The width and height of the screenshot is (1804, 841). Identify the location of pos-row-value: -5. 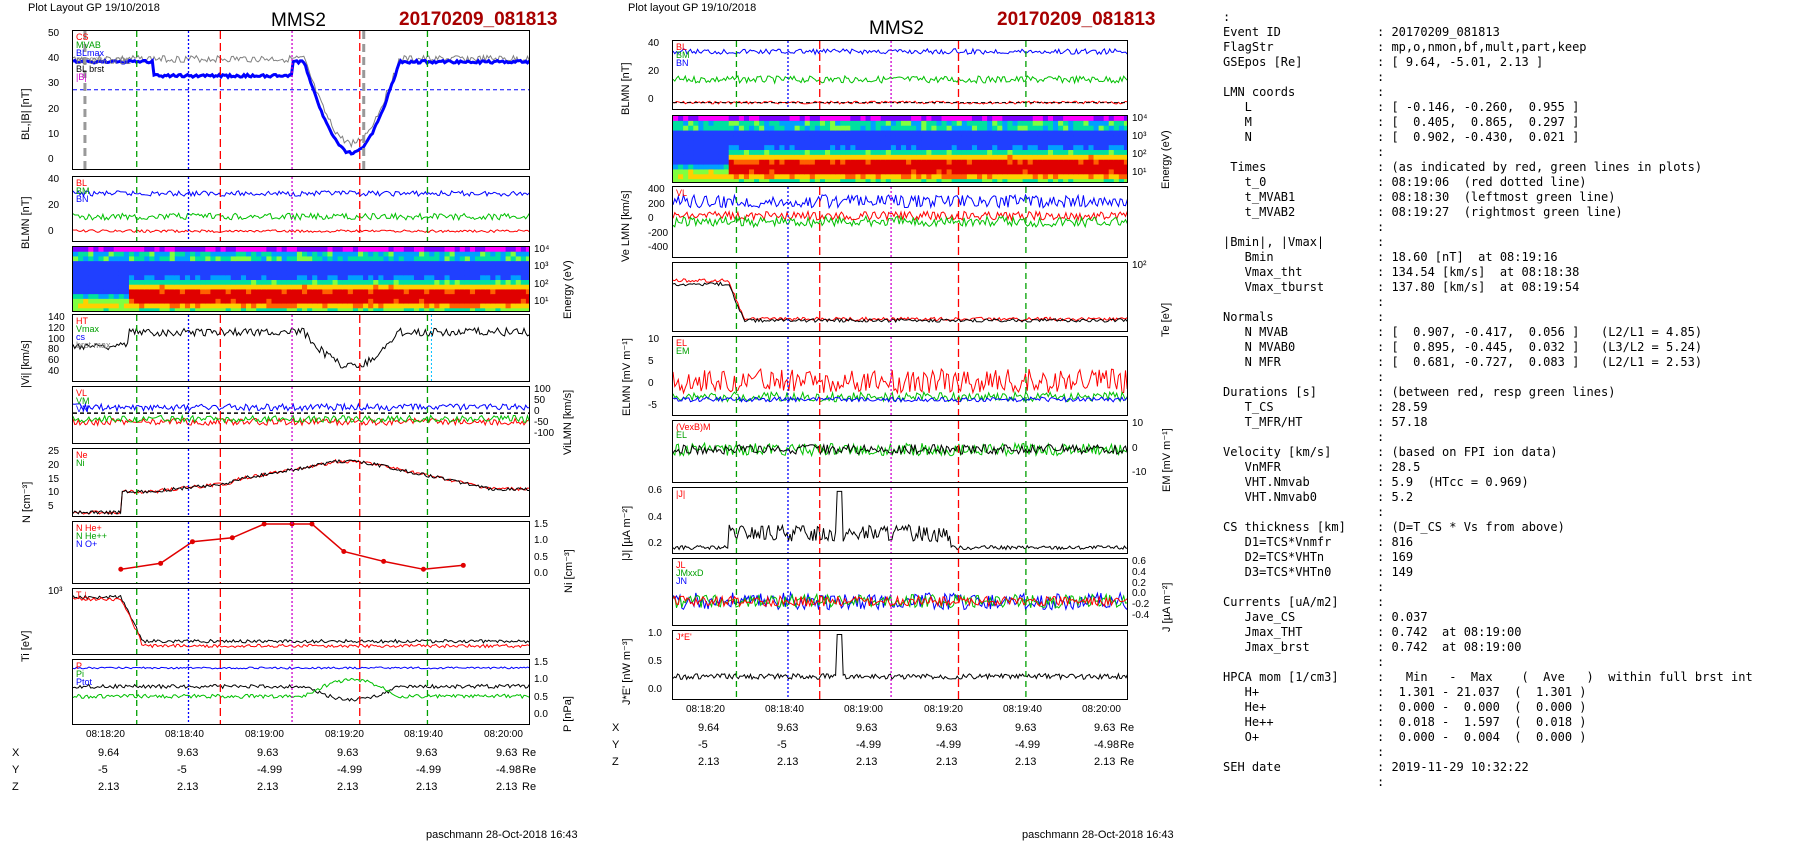
(703, 745).